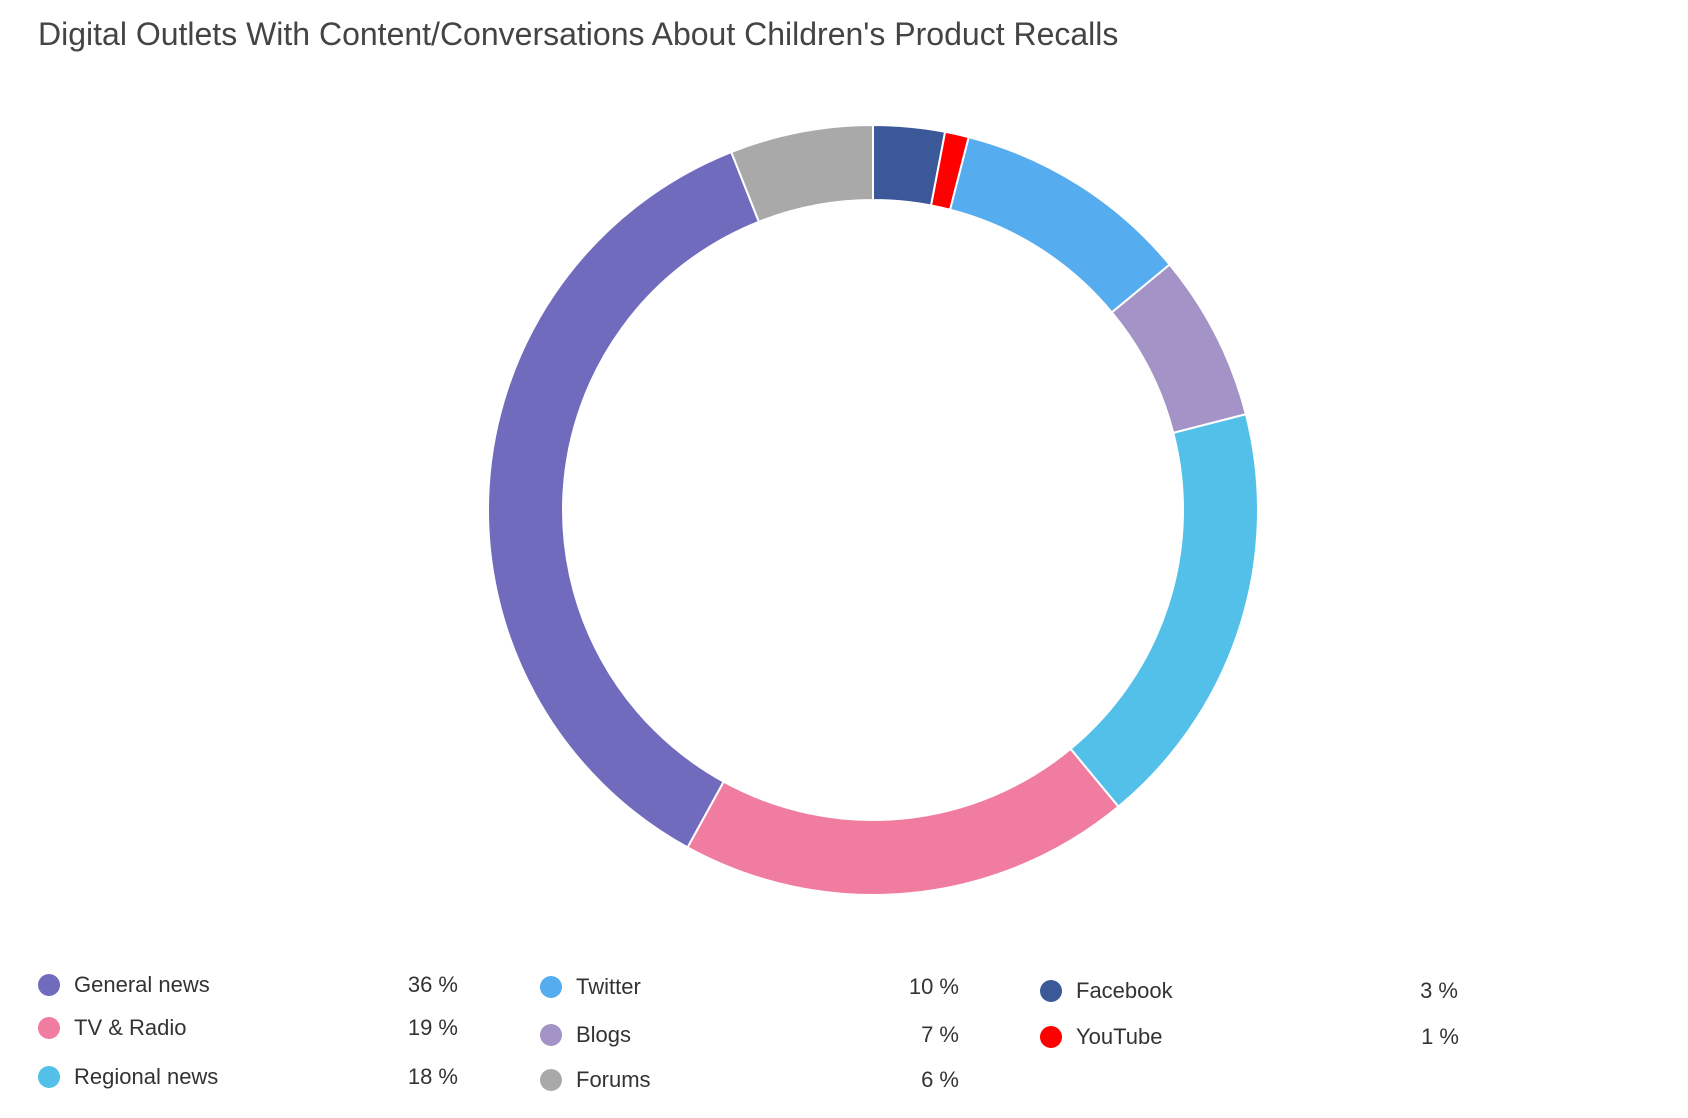 The image size is (1688, 1118). Describe the element at coordinates (551, 987) in the screenshot. I see `legend-swatch-twitter` at that location.